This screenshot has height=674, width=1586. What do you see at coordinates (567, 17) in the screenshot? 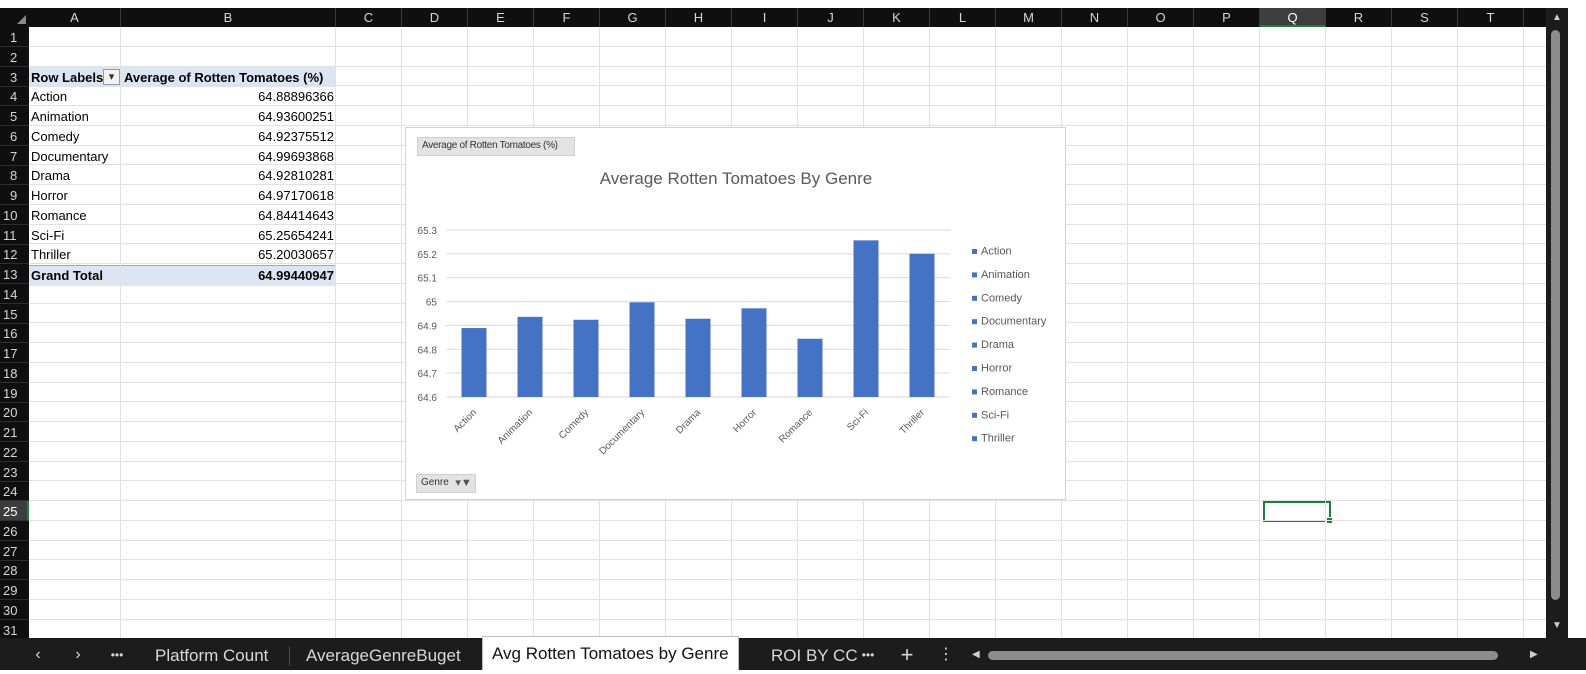
I see `column-header-F: F` at bounding box center [567, 17].